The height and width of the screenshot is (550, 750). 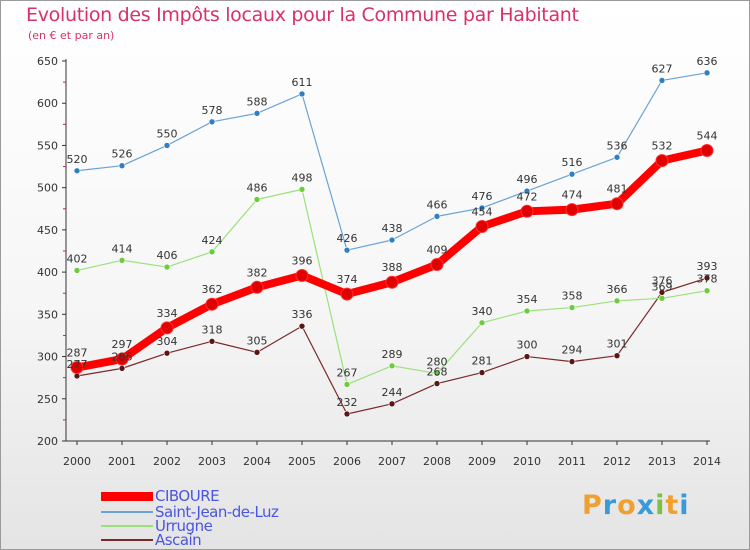 What do you see at coordinates (77, 364) in the screenshot?
I see `data-label-ascain-2000: 277` at bounding box center [77, 364].